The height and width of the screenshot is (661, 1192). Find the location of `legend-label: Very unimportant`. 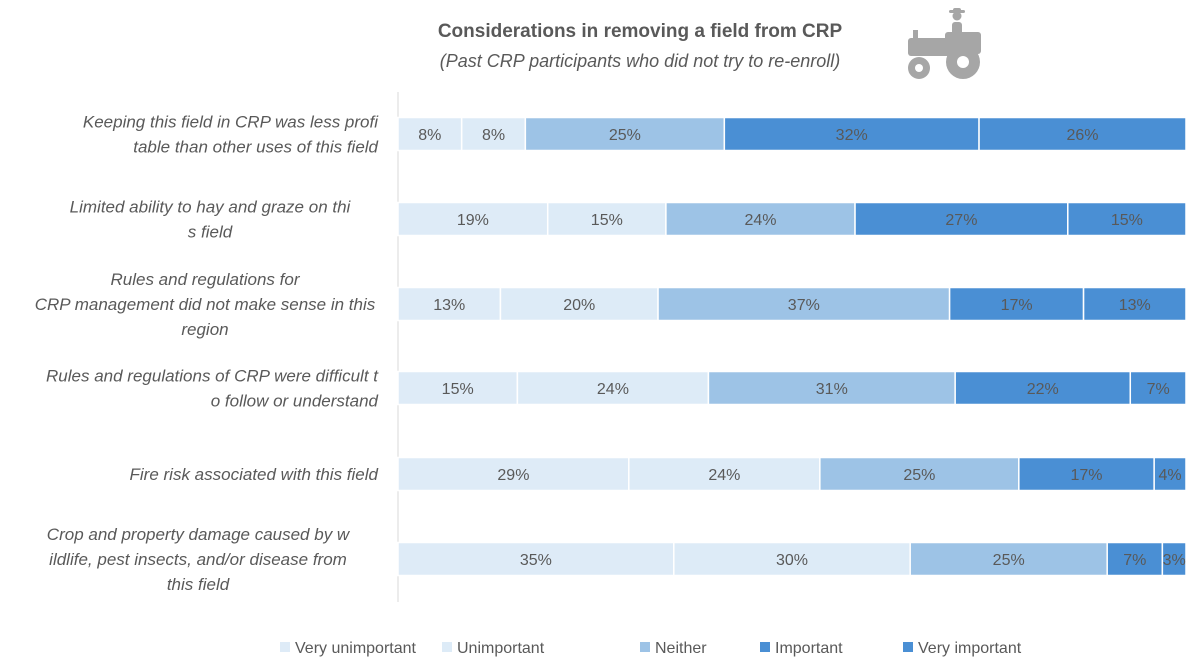

legend-label: Very unimportant is located at coordinates (356, 648).